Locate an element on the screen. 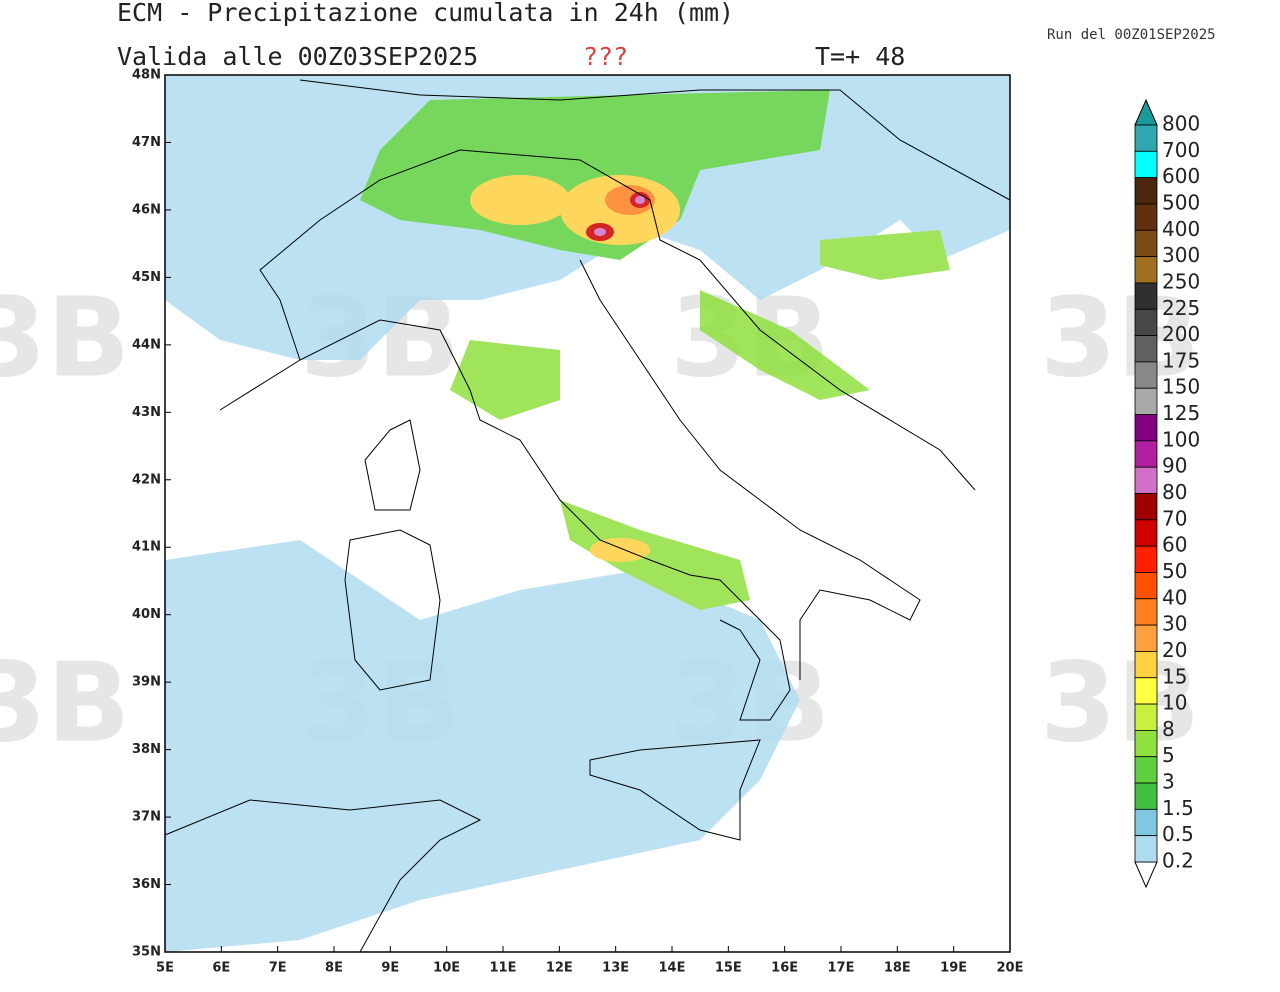  colorbar-label: 40 is located at coordinates (1174, 597).